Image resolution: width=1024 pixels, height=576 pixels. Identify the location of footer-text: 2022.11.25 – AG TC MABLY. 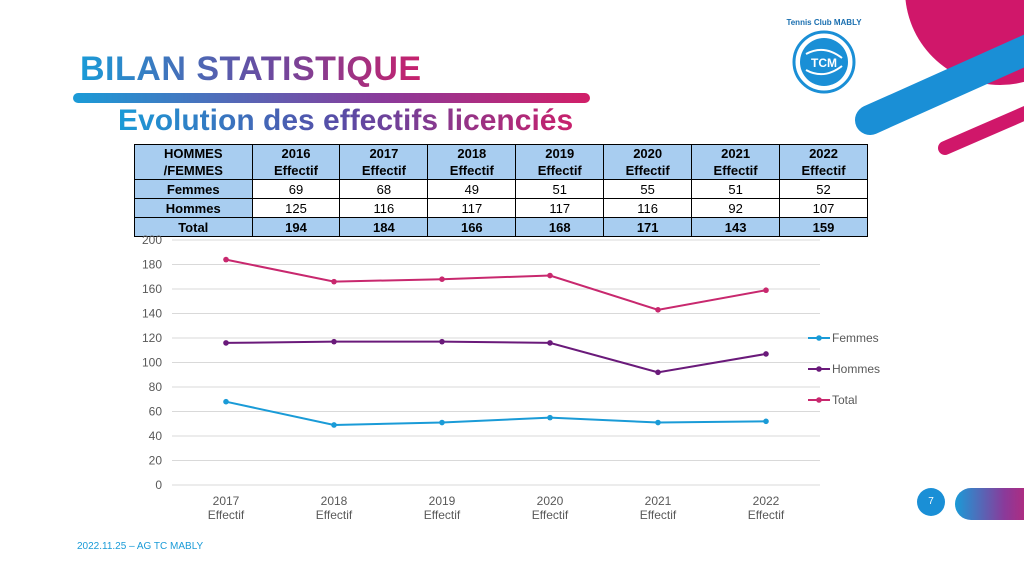
(140, 546).